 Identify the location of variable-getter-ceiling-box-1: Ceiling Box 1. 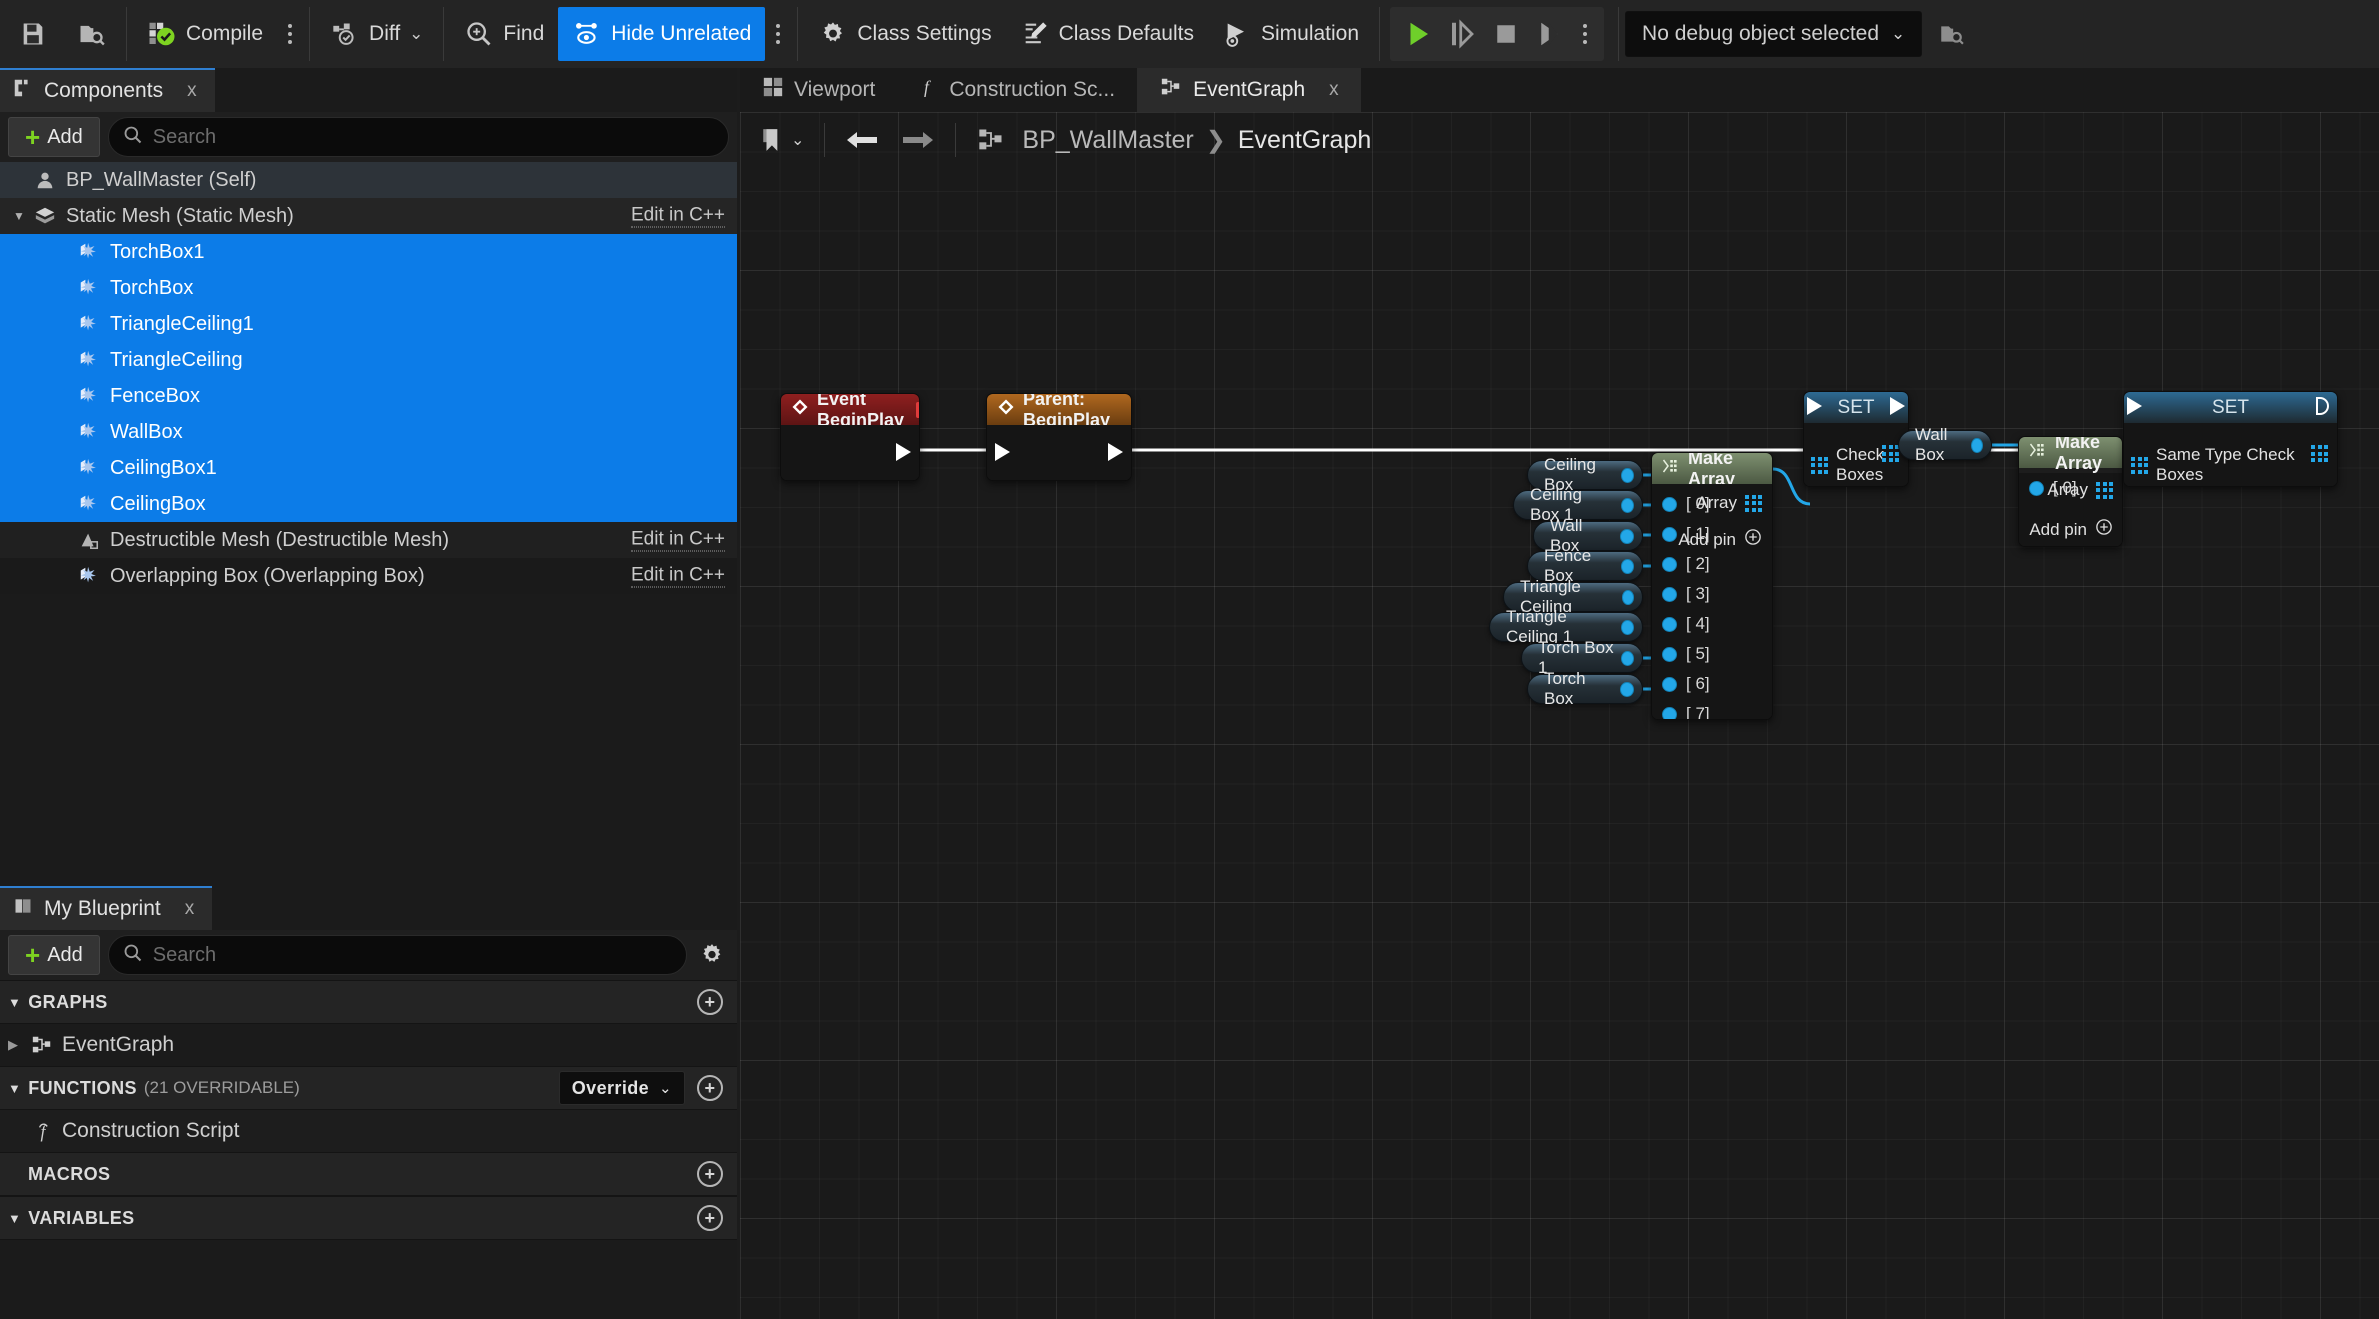
(1578, 504).